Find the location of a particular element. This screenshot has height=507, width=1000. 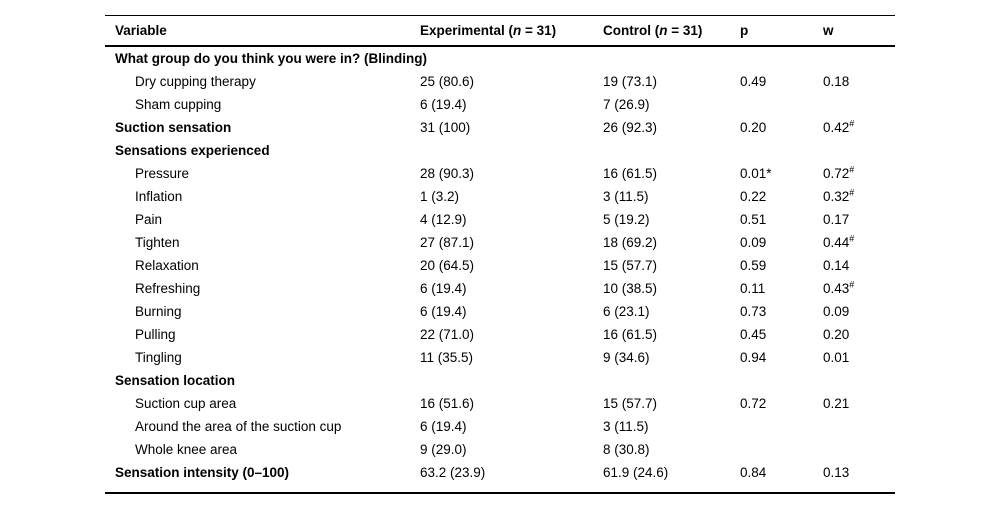

column-header-control-text: Control ( is located at coordinates (631, 30).